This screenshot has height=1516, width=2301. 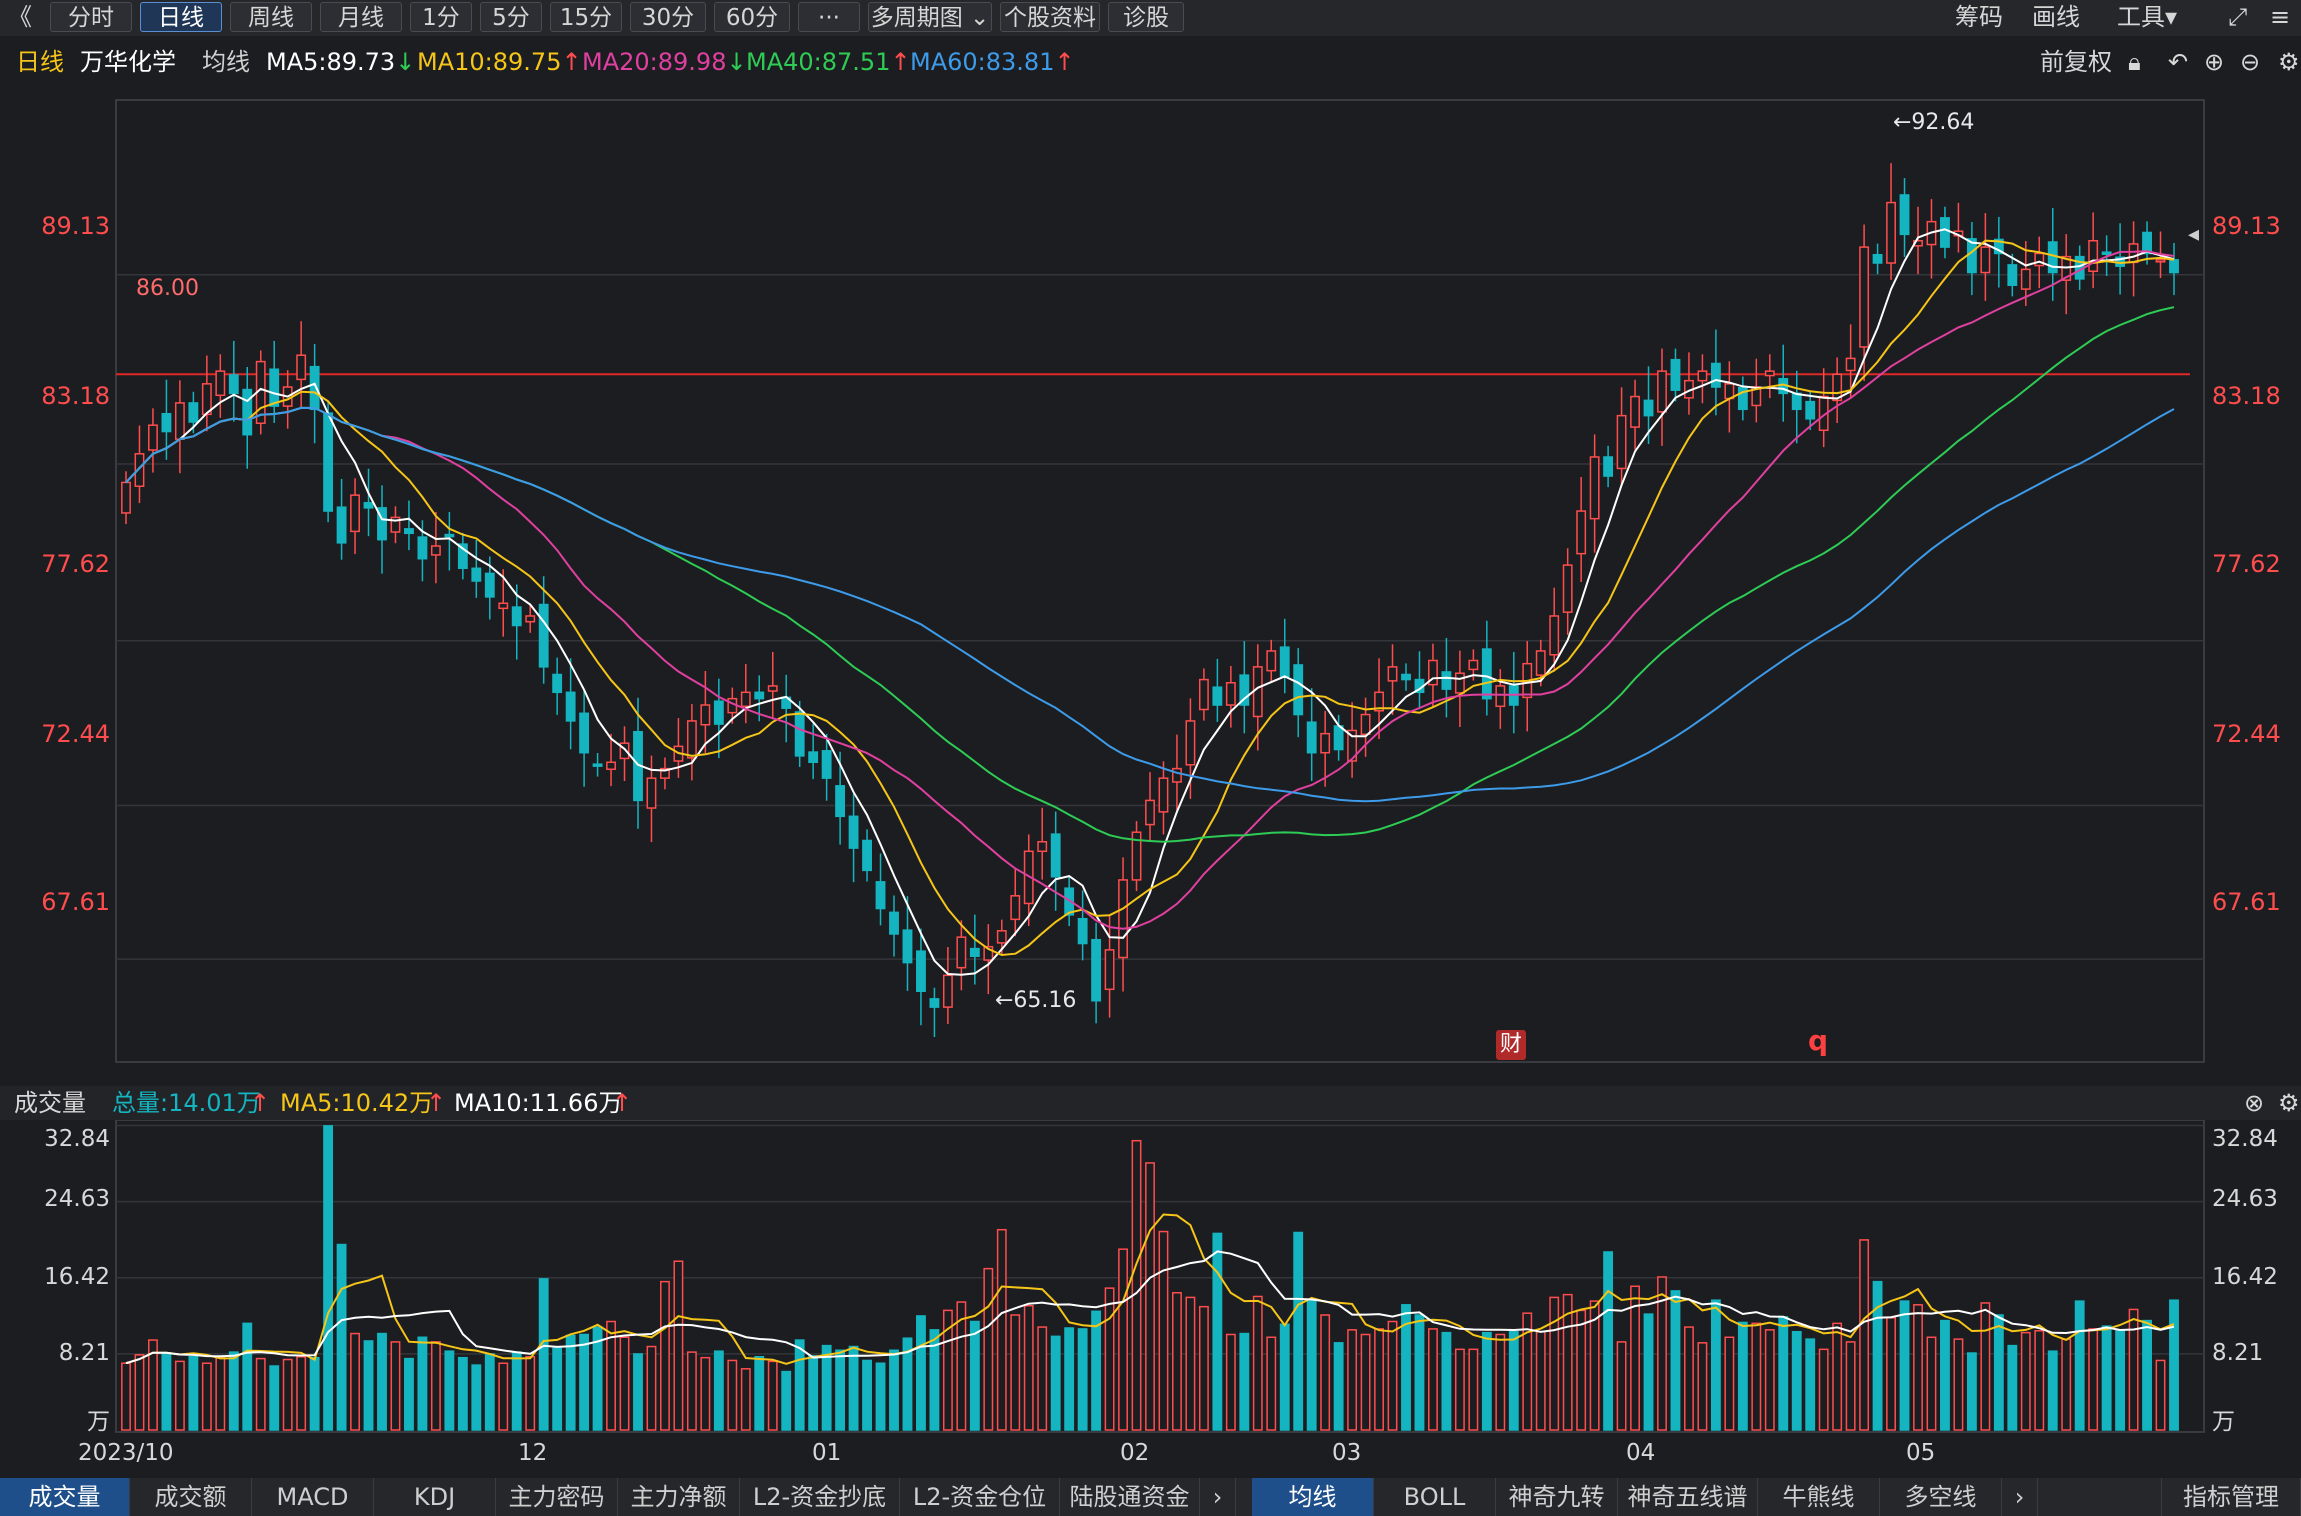 I want to click on zoom-in-icon: ⊕, so click(x=2214, y=62).